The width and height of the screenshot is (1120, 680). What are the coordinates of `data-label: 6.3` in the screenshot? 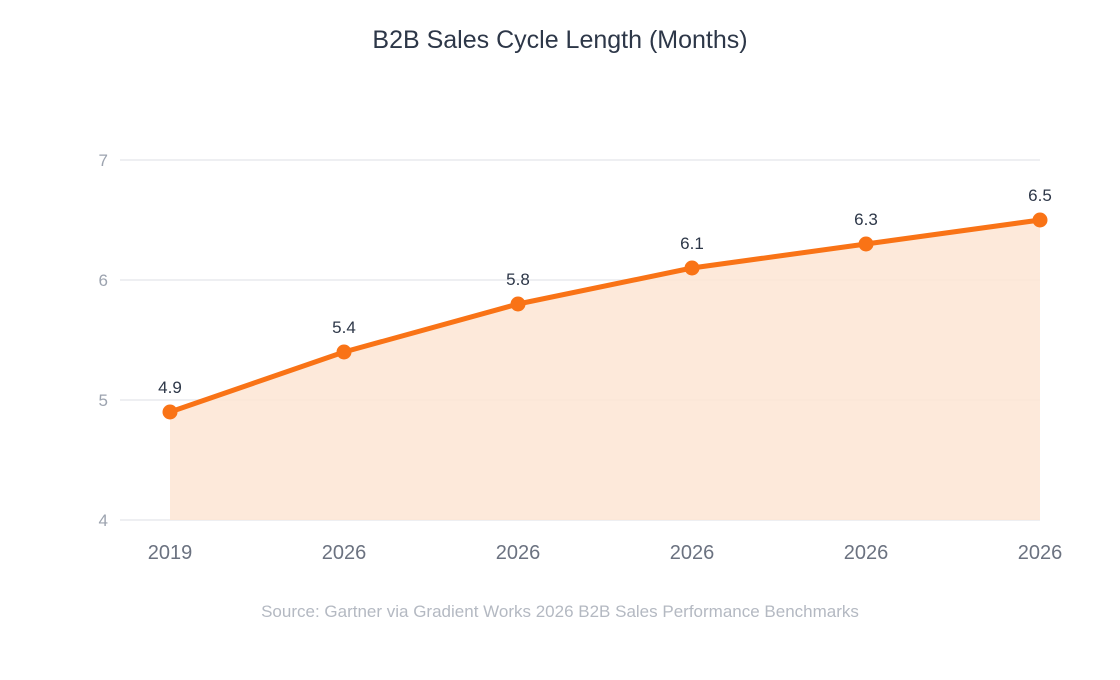 It's located at (866, 219).